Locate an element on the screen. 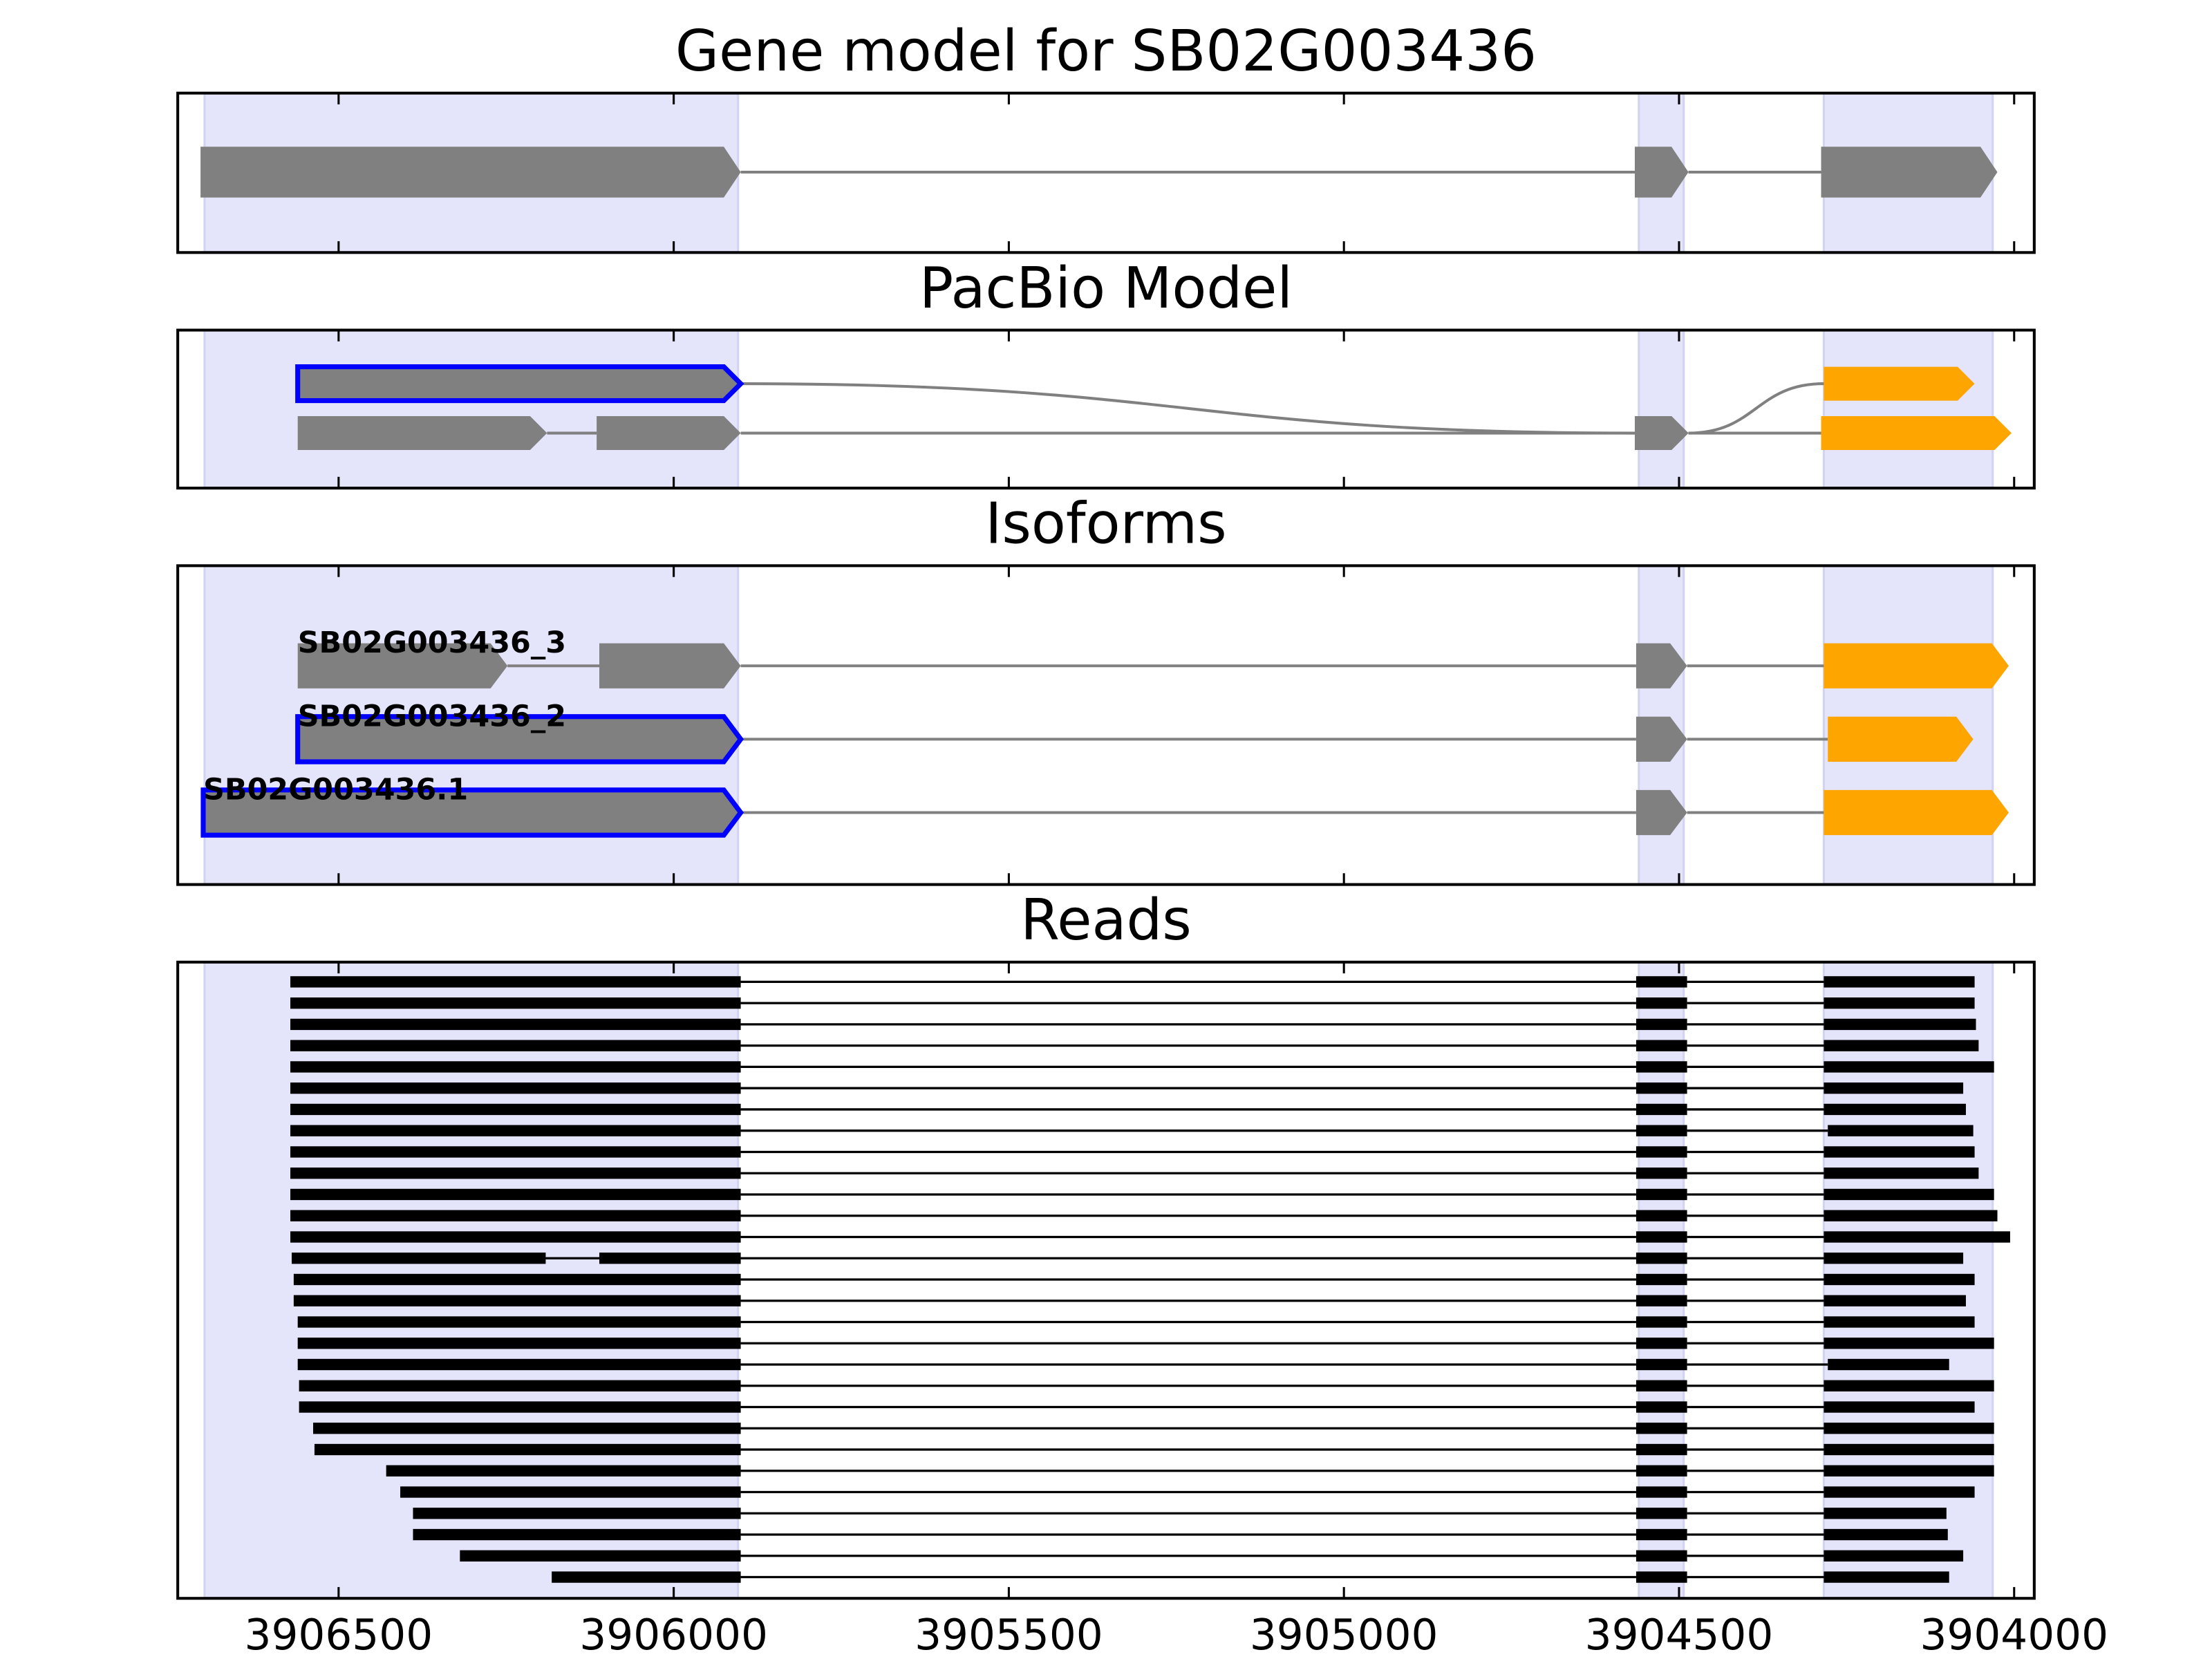  x-tick-label: 3906000 is located at coordinates (673, 1635).